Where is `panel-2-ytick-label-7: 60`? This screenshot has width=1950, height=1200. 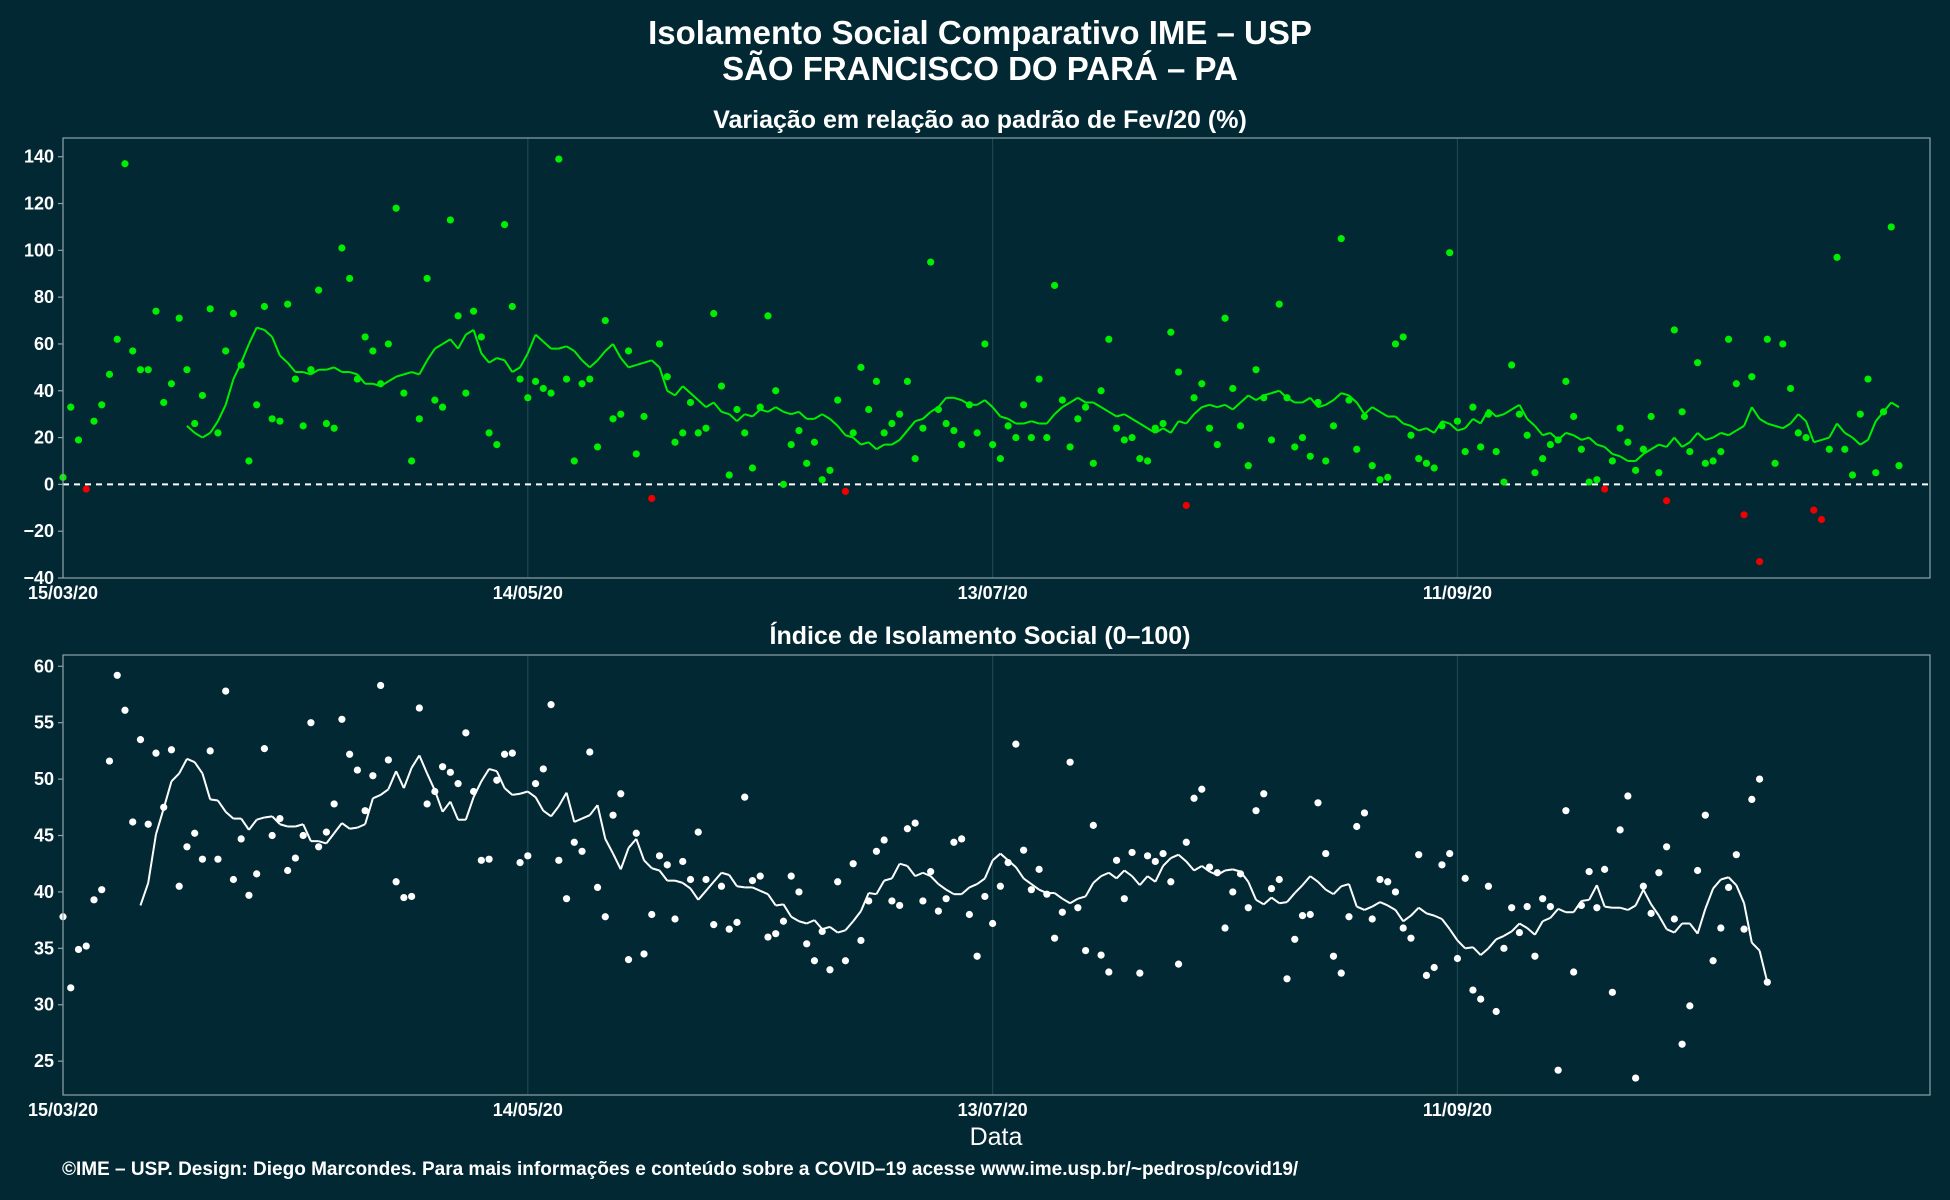 panel-2-ytick-label-7: 60 is located at coordinates (44, 666).